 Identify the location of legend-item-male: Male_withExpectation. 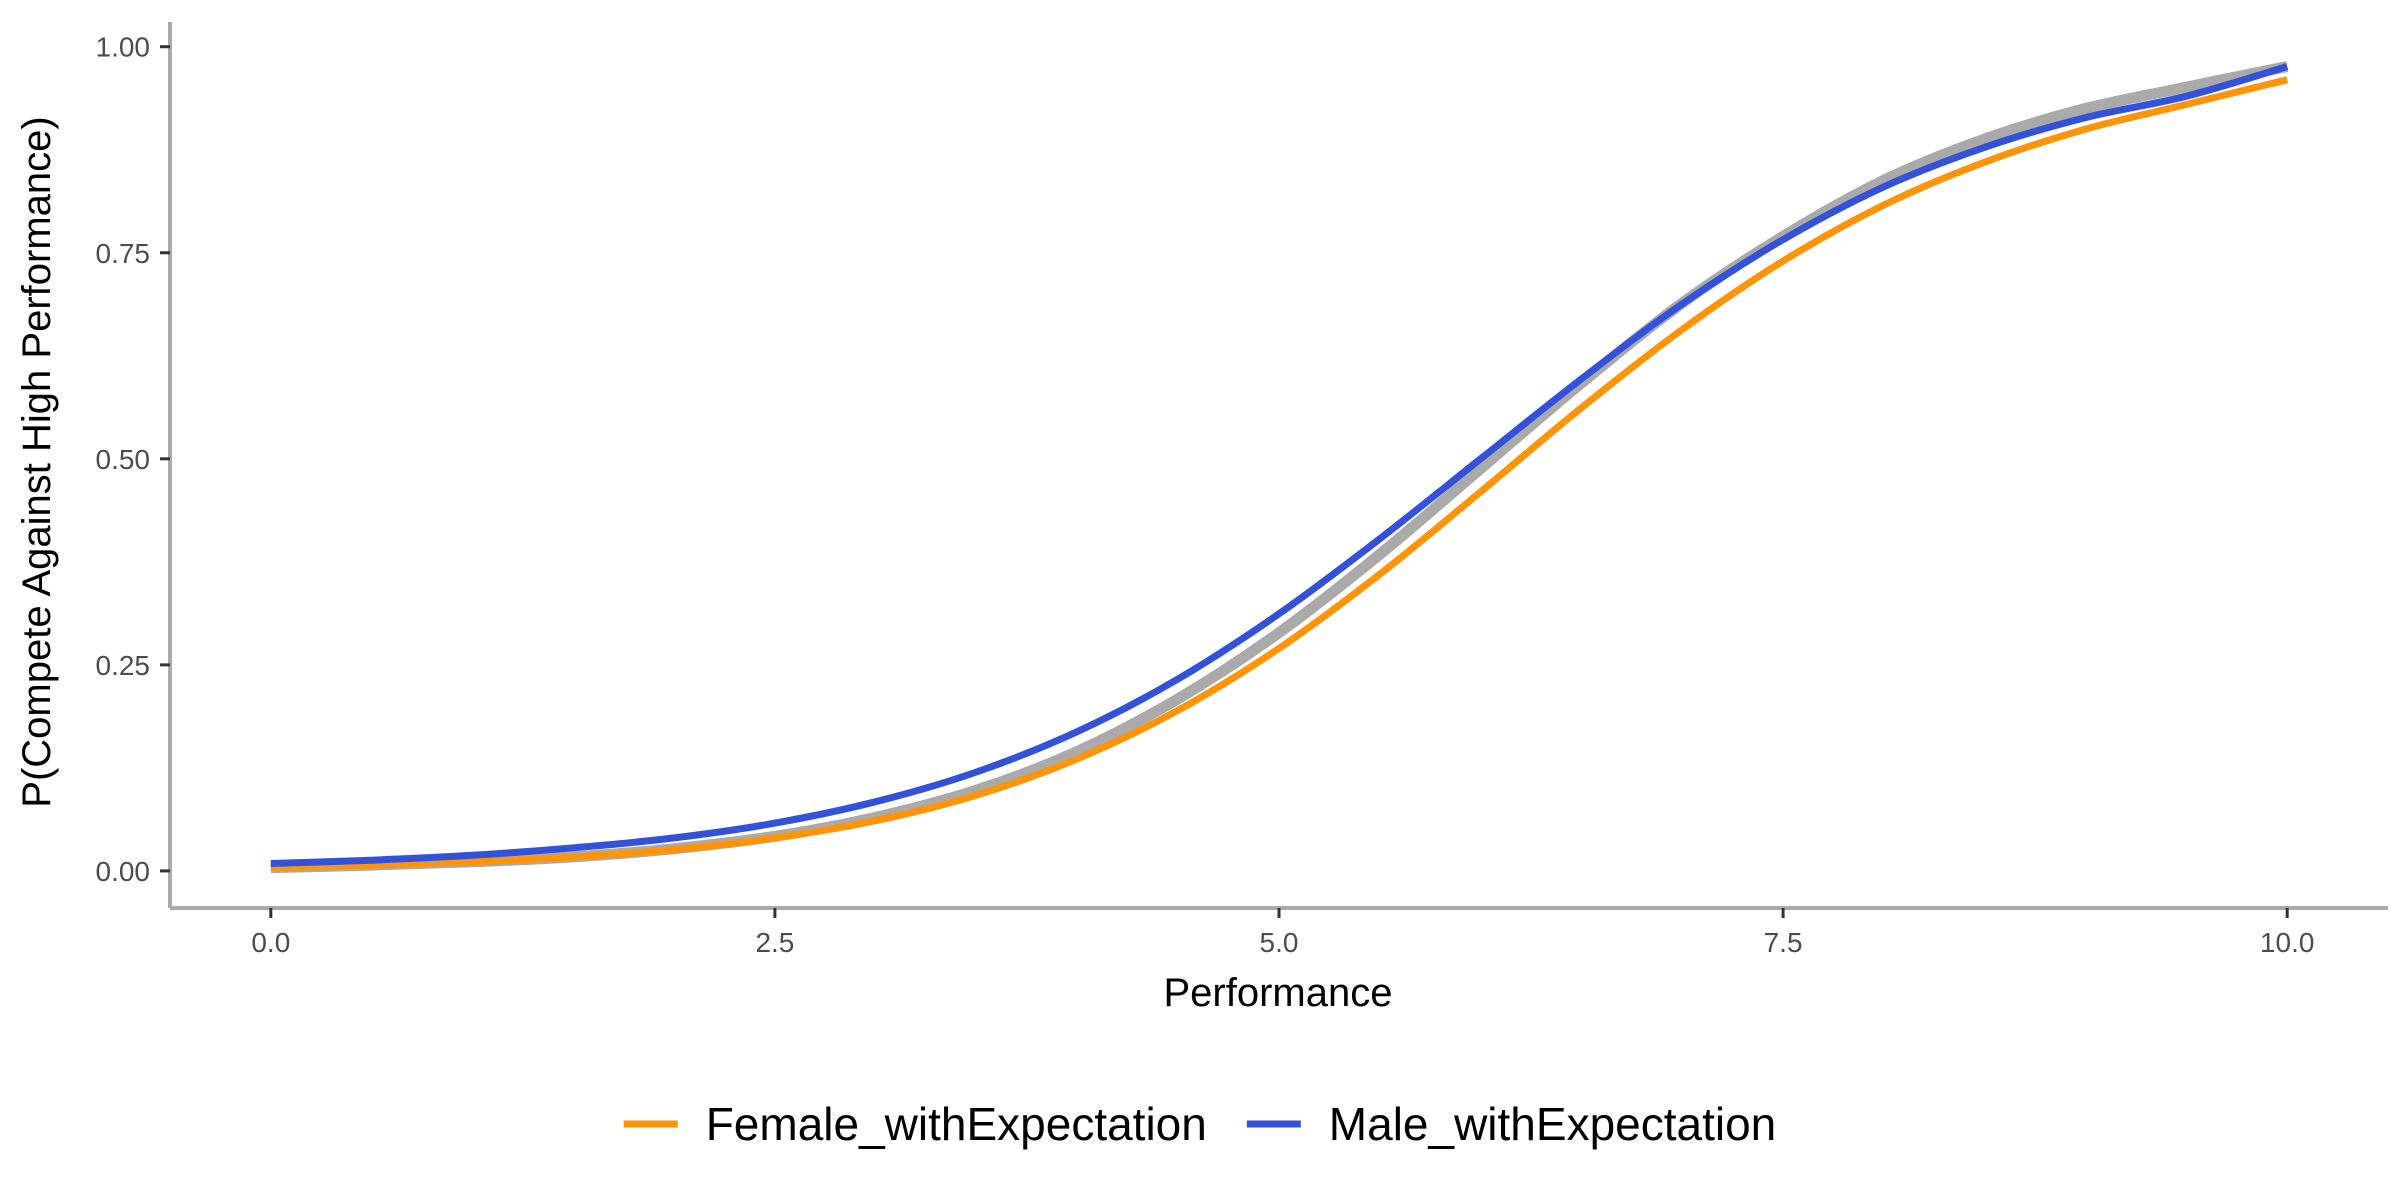
(1511, 1124).